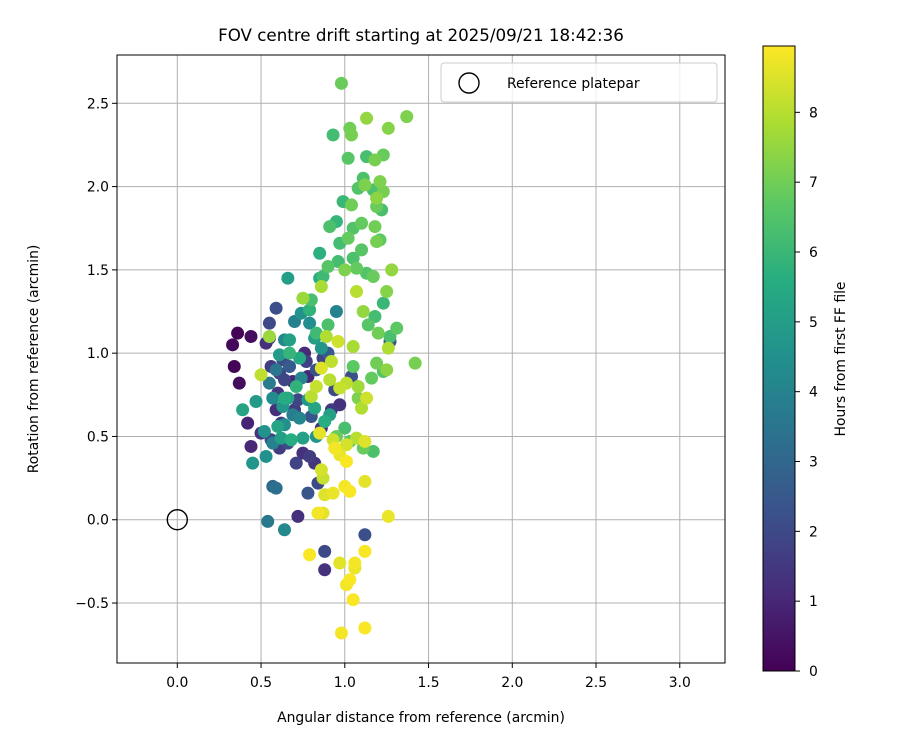 The image size is (900, 750). Describe the element at coordinates (428, 683) in the screenshot. I see `x-tick-label: 1.5` at that location.